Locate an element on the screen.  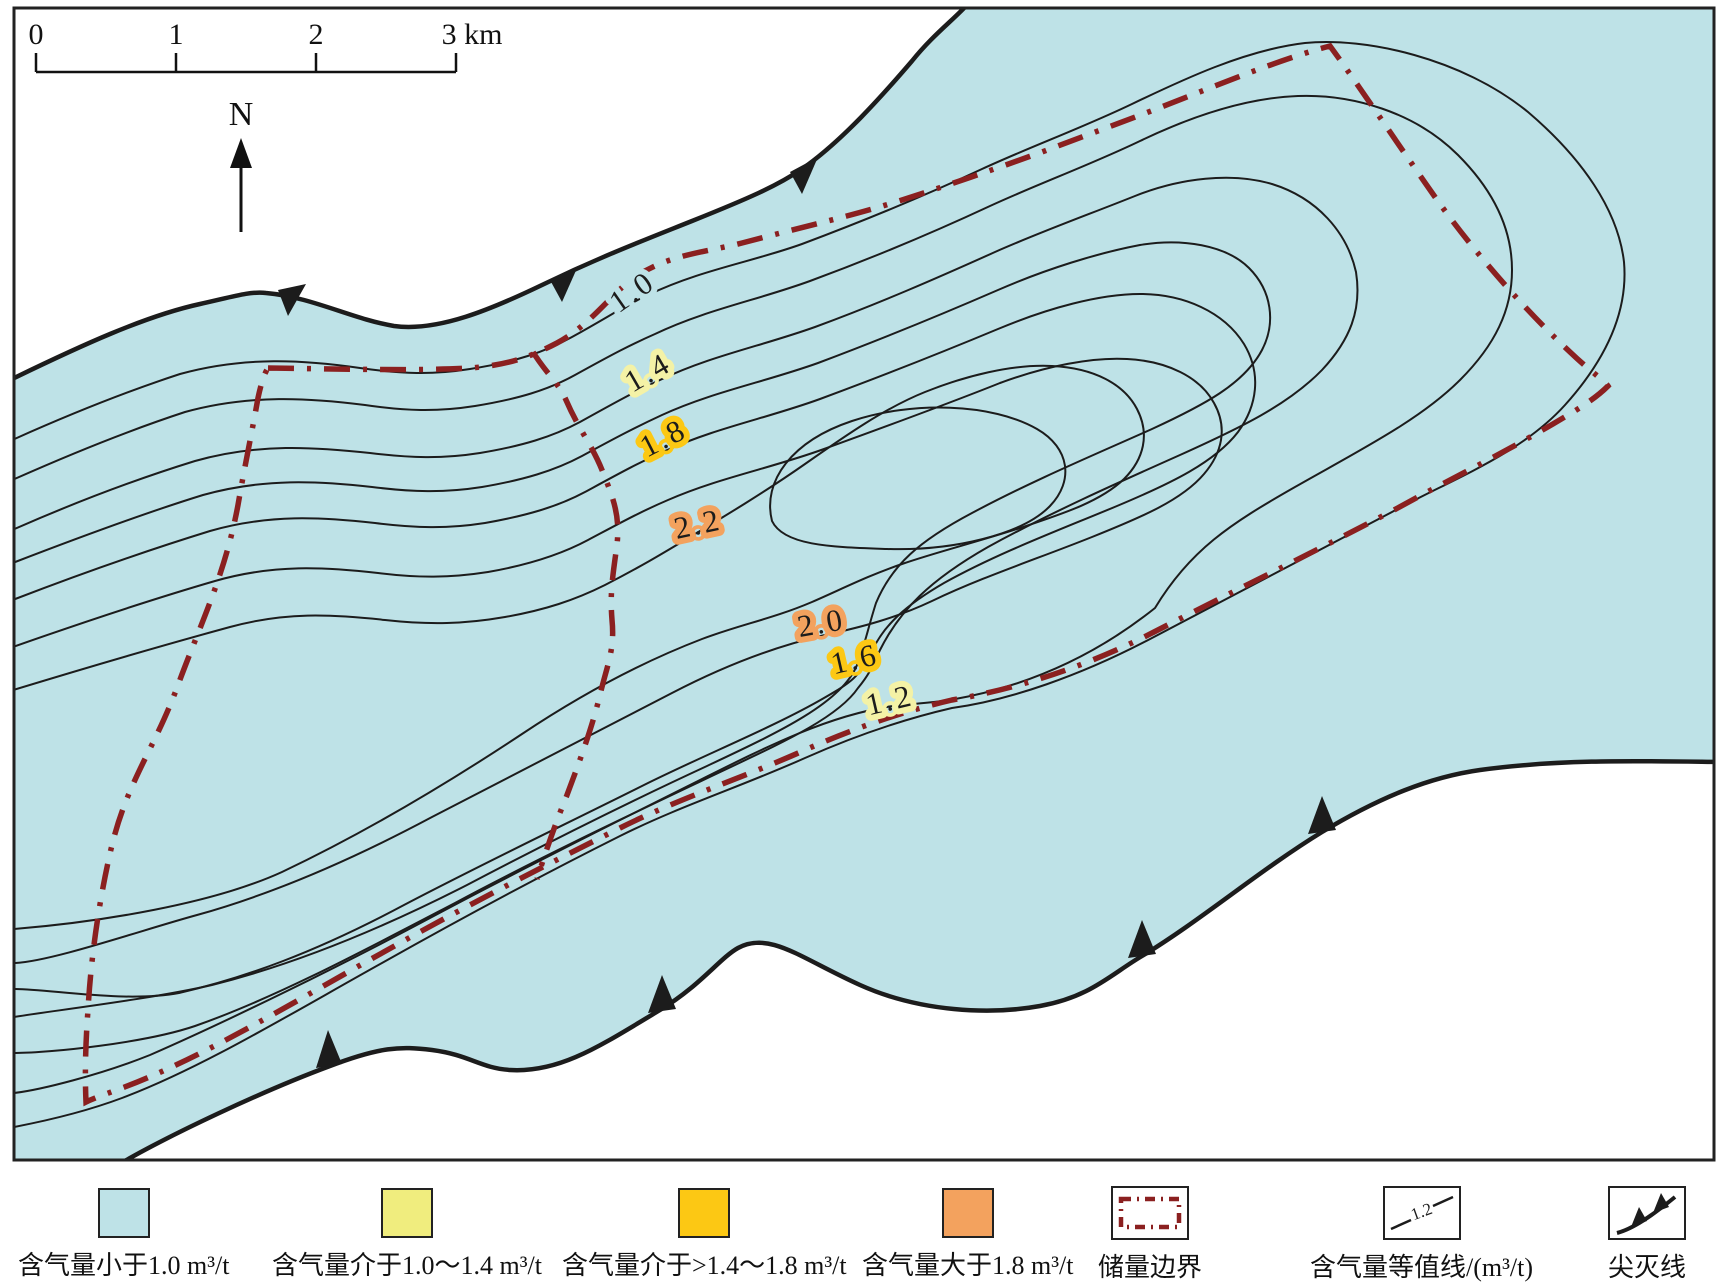
legend-item-1.0-1.4: 含气量介于1.0～1.4 m³/t is located at coordinates (407, 1234).